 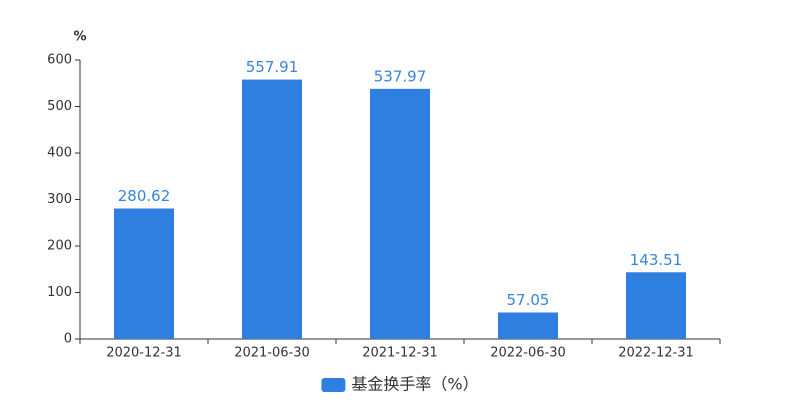 I want to click on y-tick-label: 0, so click(x=68, y=339).